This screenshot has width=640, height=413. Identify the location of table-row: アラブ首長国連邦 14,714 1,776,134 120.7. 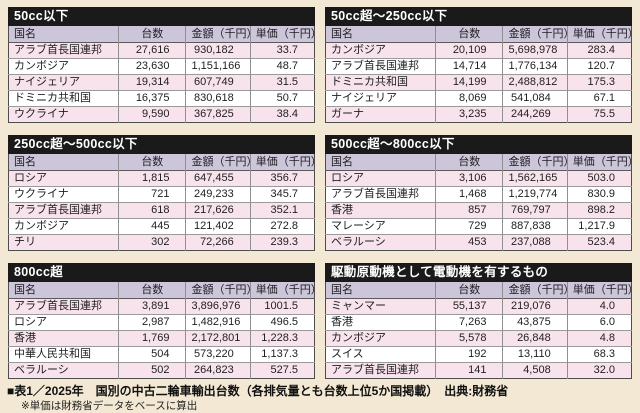
(478, 66).